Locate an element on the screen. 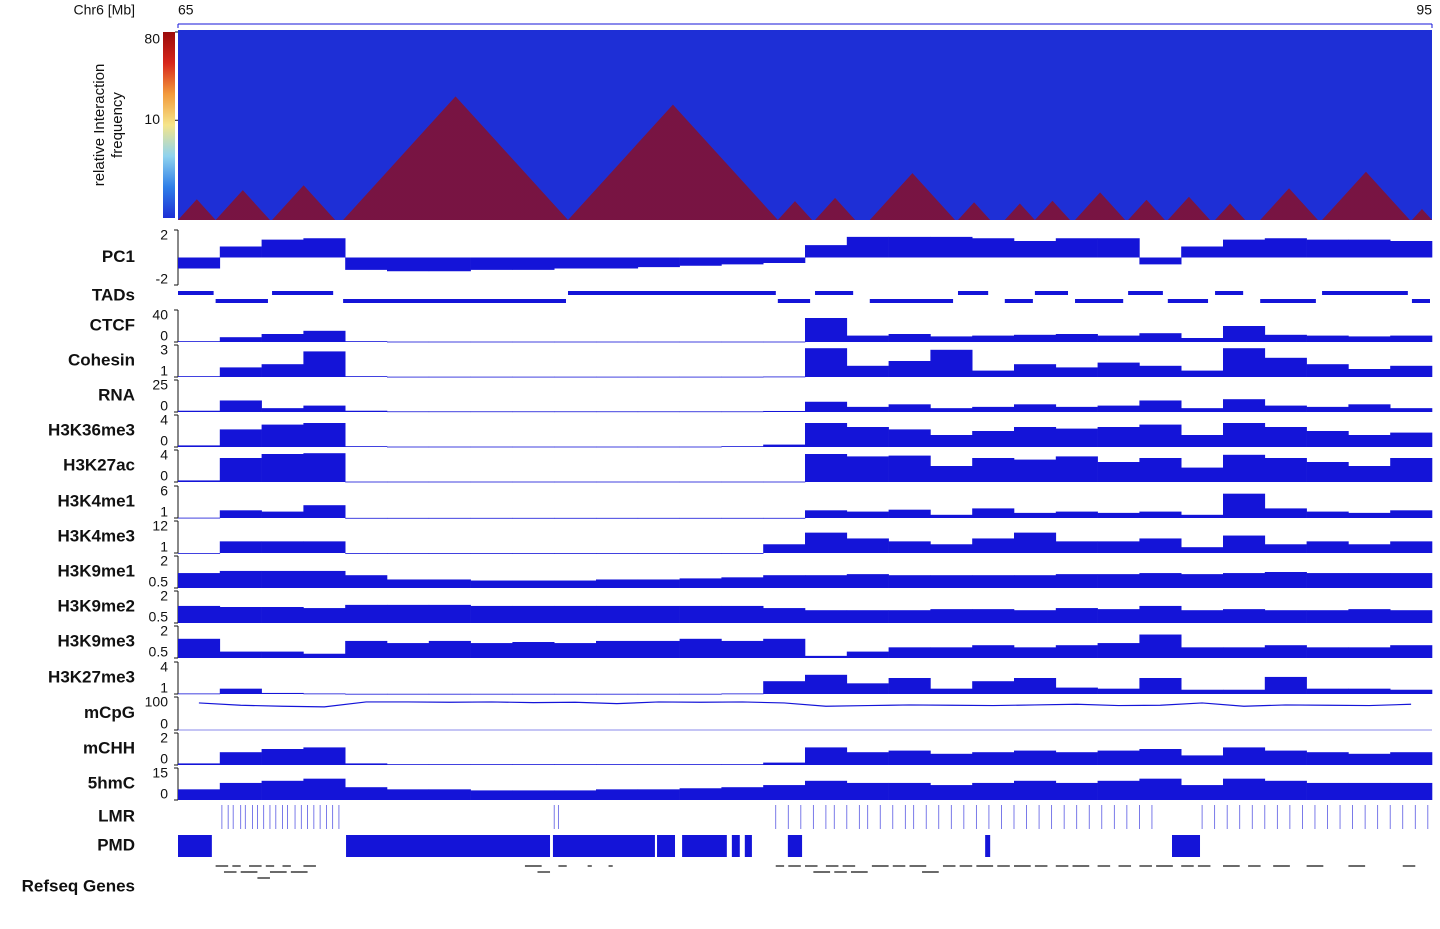  tad-triangle is located at coordinates (1100, 206).